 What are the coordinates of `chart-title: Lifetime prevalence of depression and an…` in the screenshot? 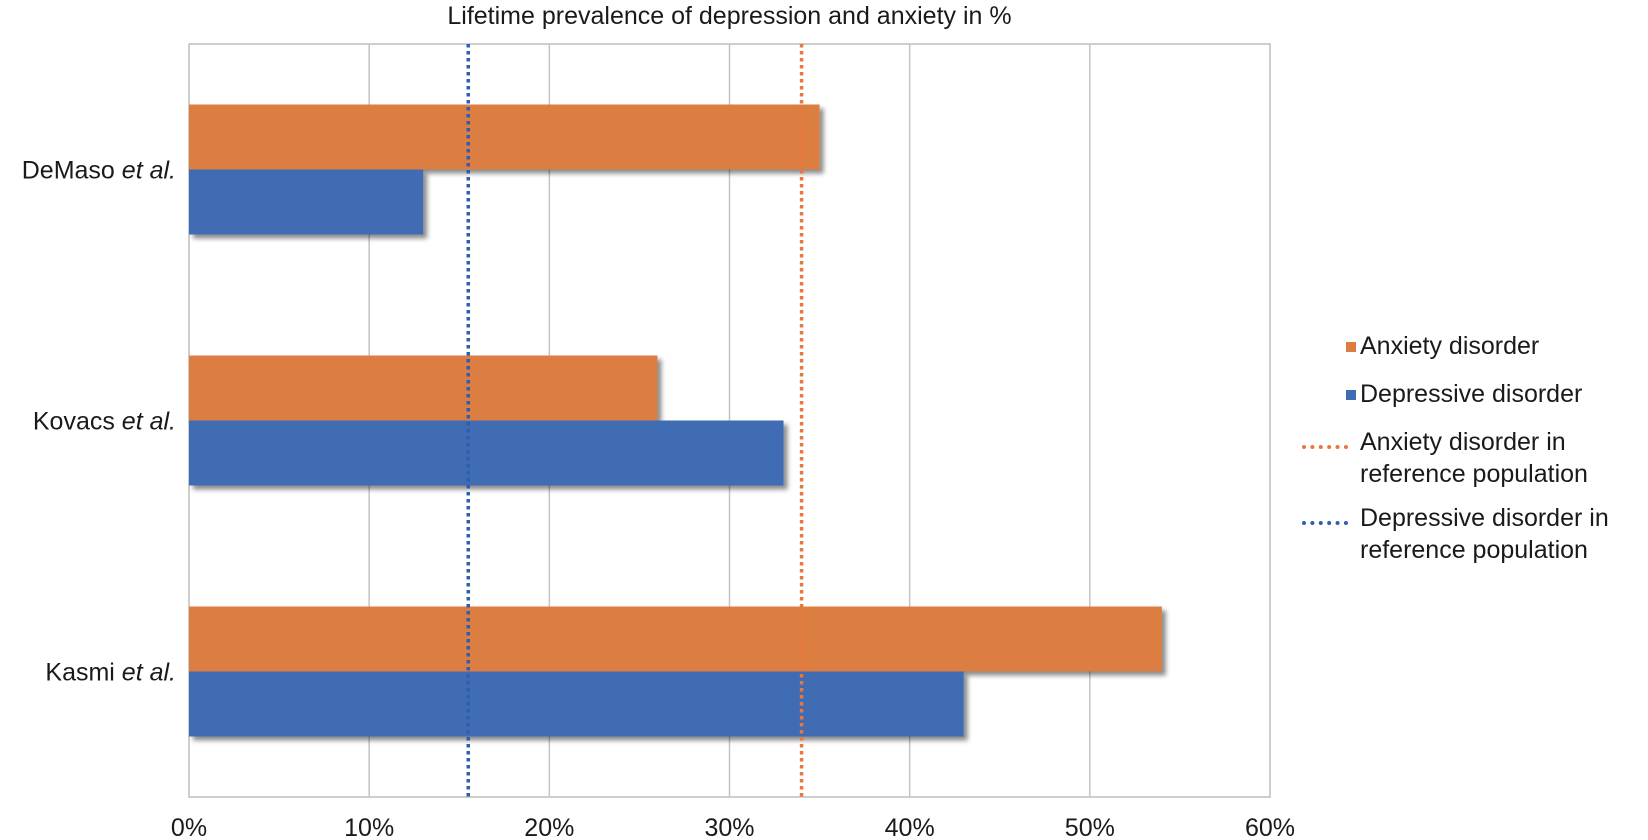 It's located at (729, 16).